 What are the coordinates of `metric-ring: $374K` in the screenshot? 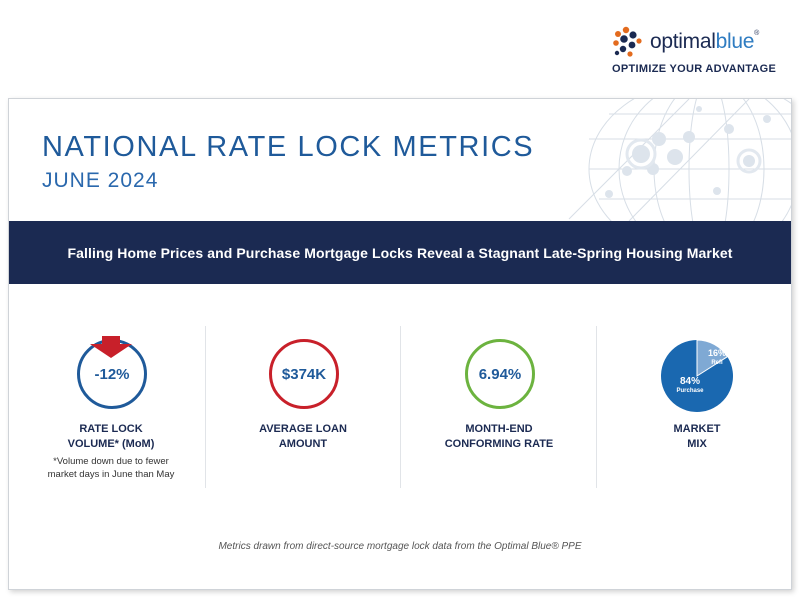 It's located at (304, 374).